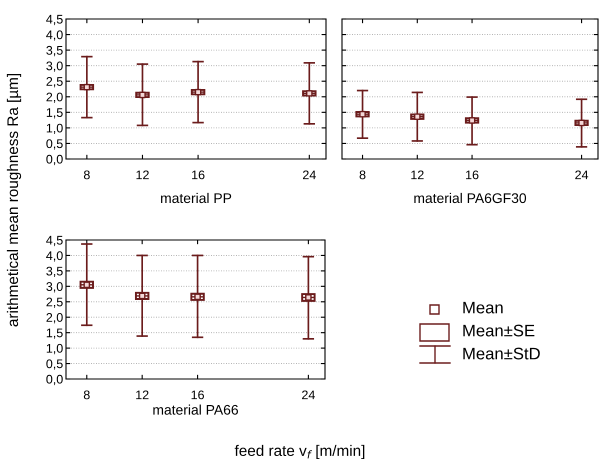 The width and height of the screenshot is (601, 465). I want to click on x-axis-title: material PP, so click(196, 198).